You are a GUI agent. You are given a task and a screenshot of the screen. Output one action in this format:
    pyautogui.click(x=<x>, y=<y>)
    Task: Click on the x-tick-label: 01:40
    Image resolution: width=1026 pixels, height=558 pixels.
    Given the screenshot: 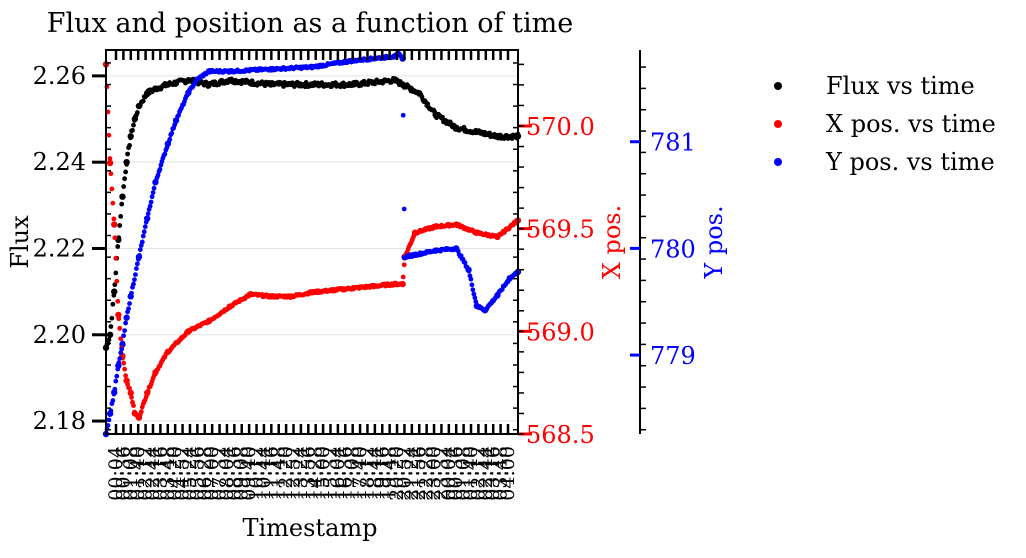 What is the action you would take?
    pyautogui.click(x=471, y=473)
    